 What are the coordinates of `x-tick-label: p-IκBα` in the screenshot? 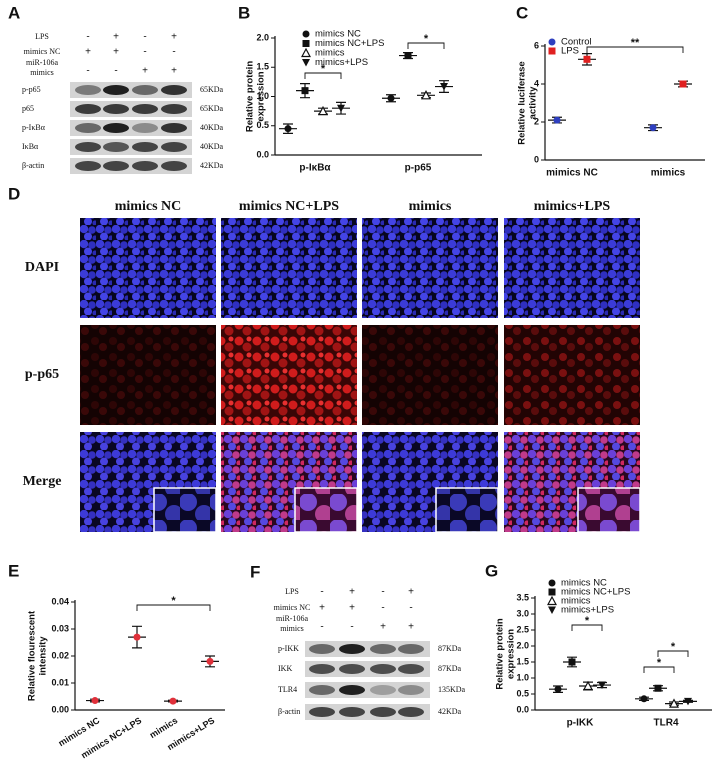 It's located at (315, 168).